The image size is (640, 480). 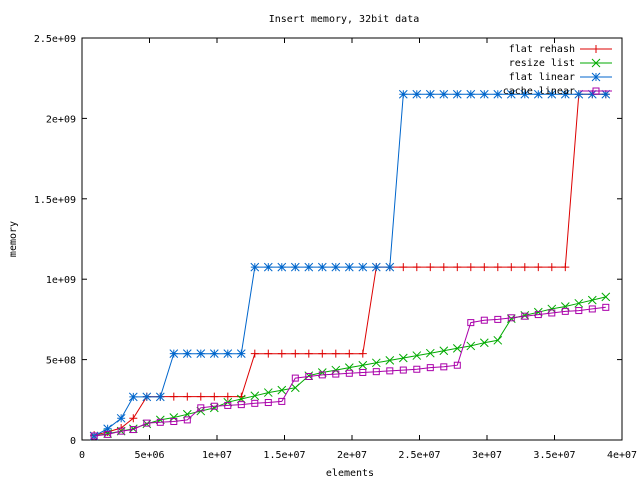 I want to click on y-tick-label: 0, so click(x=73, y=441).